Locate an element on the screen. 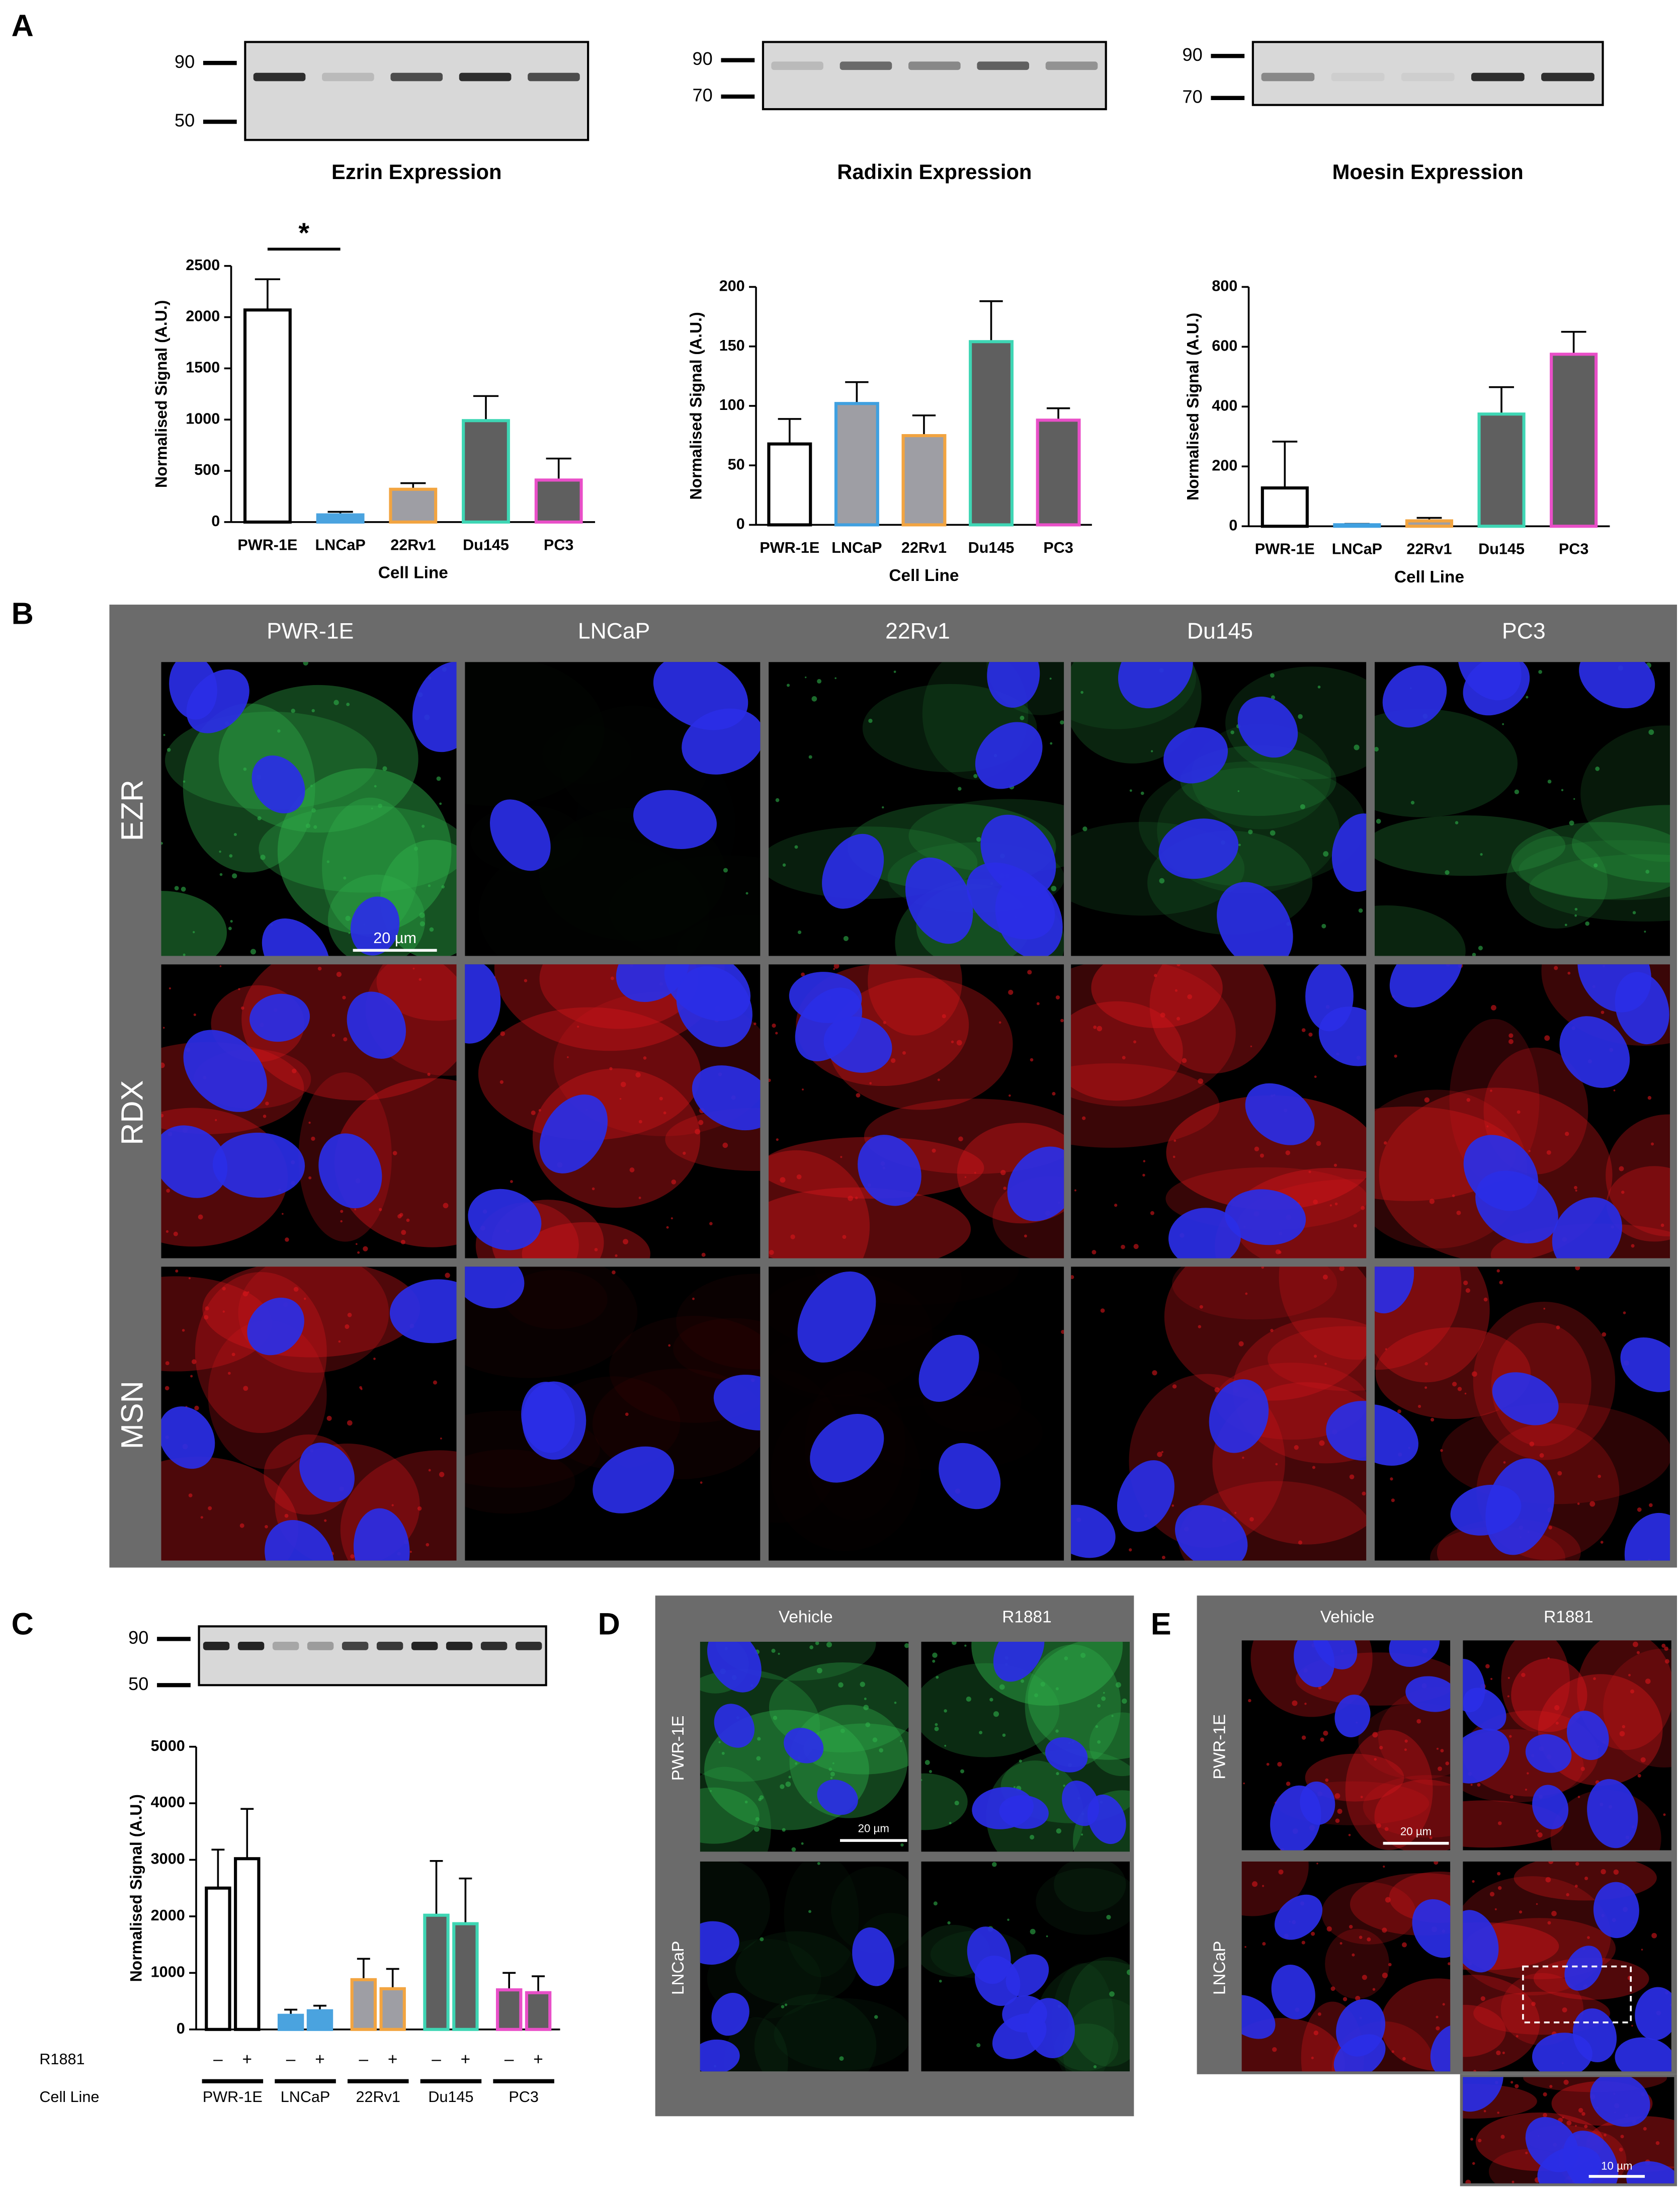 The width and height of the screenshot is (1680, 2189). chart-title: Radixin Expression is located at coordinates (934, 172).